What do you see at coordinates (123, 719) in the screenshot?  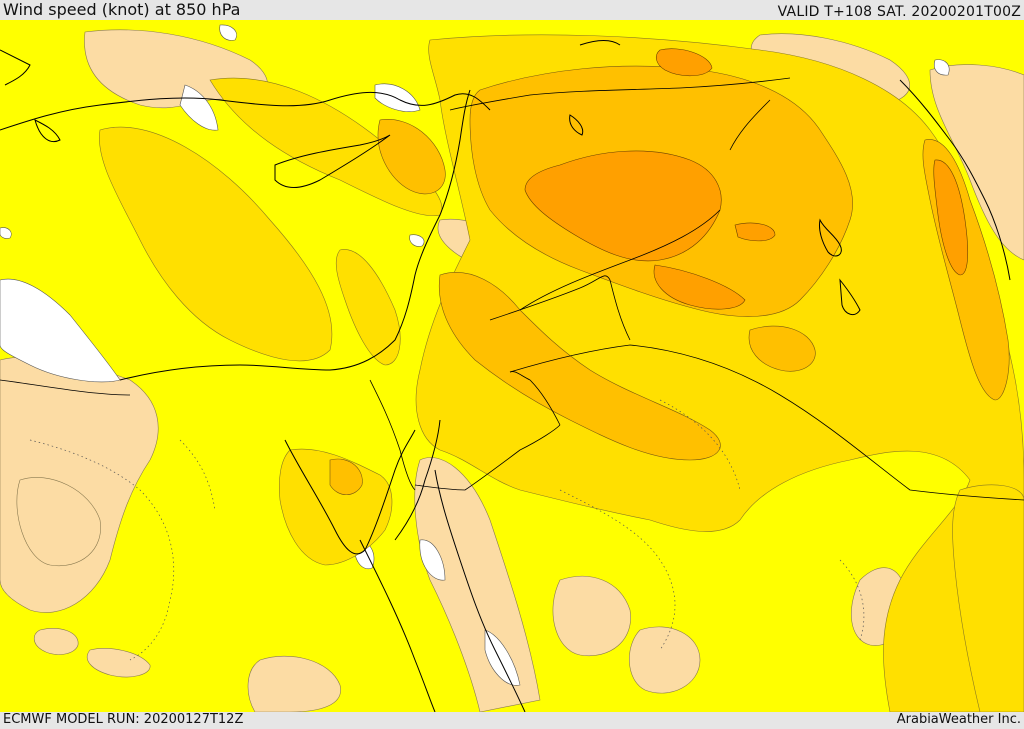 I see `model-run-label: ECMWF MODEL RUN: 20200127T12Z` at bounding box center [123, 719].